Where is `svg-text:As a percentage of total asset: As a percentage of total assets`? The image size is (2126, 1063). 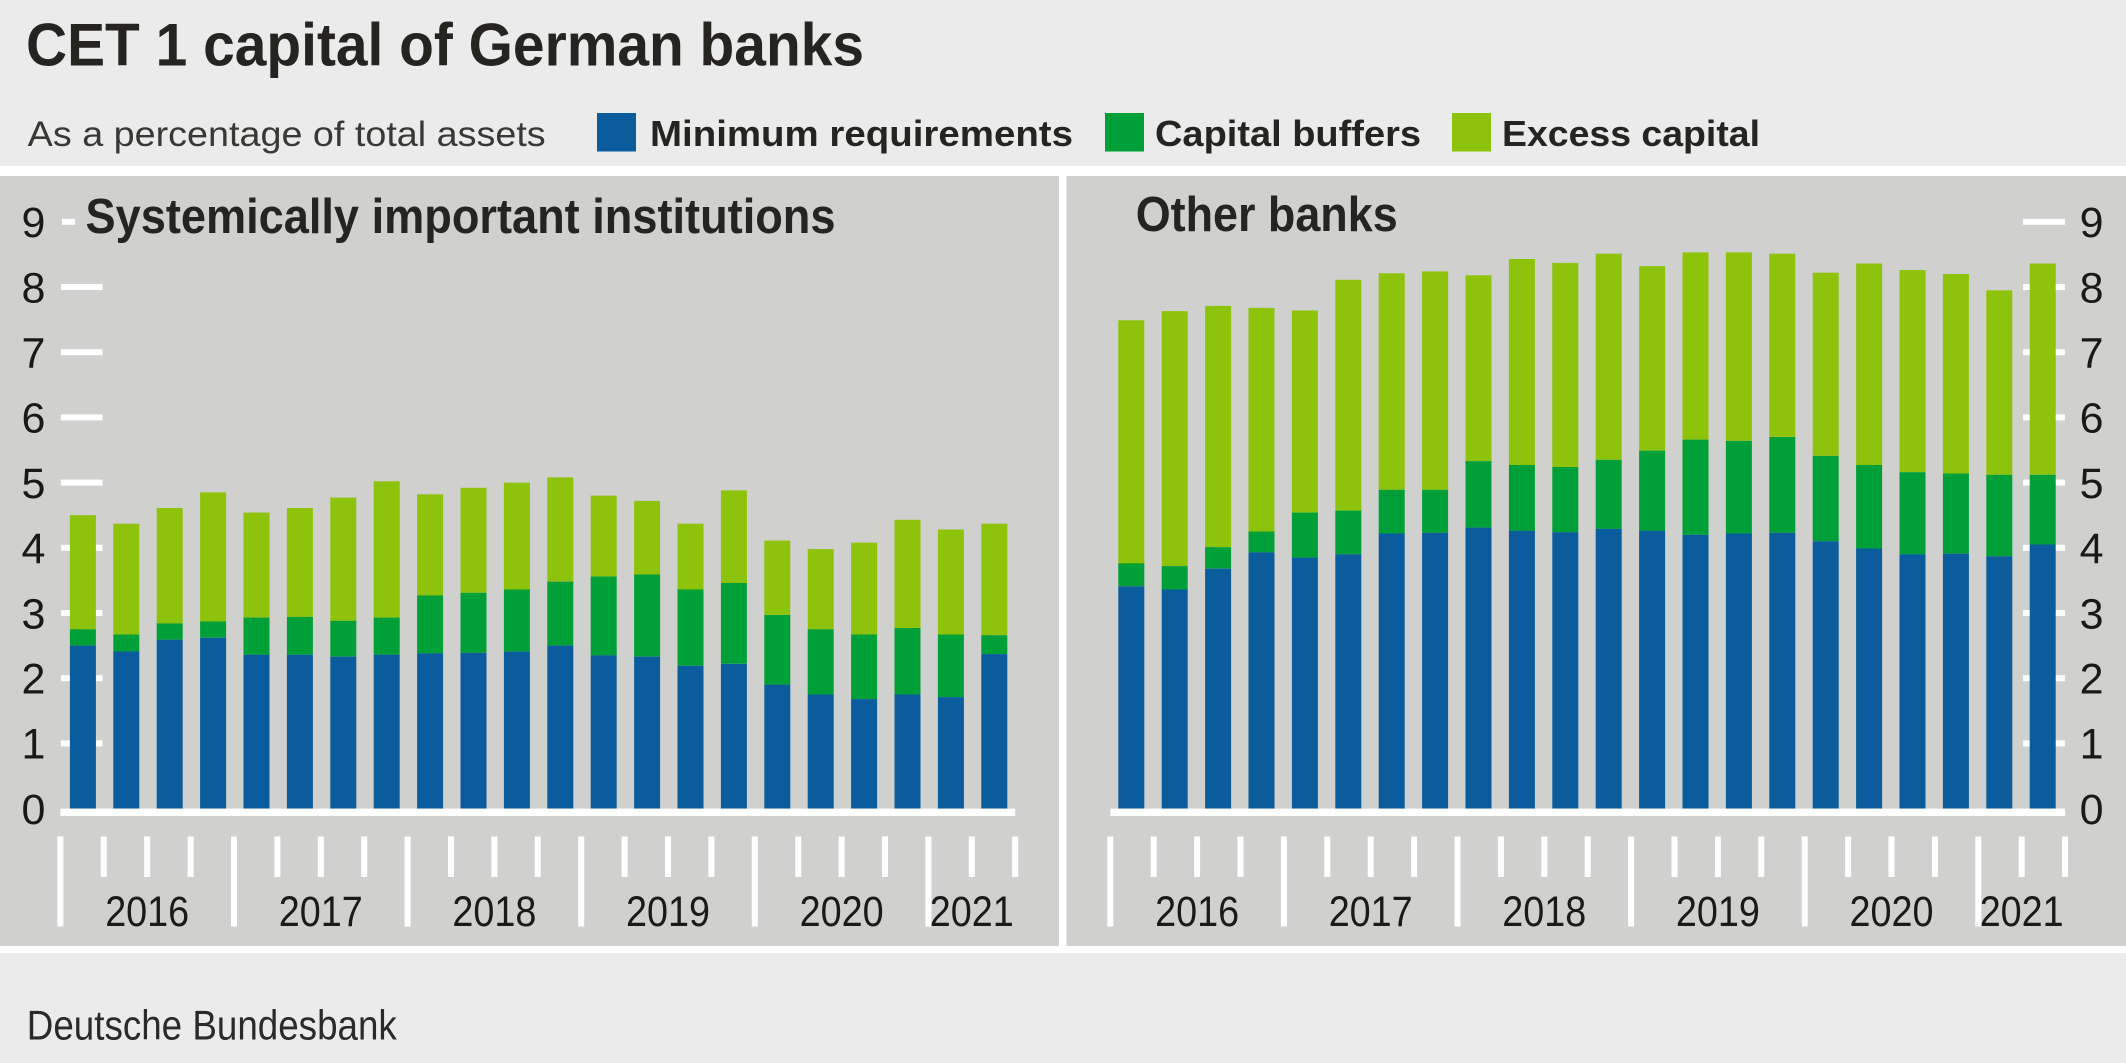
svg-text:As a percentage of total asset: As a percentage of total assets is located at coordinates (287, 134).